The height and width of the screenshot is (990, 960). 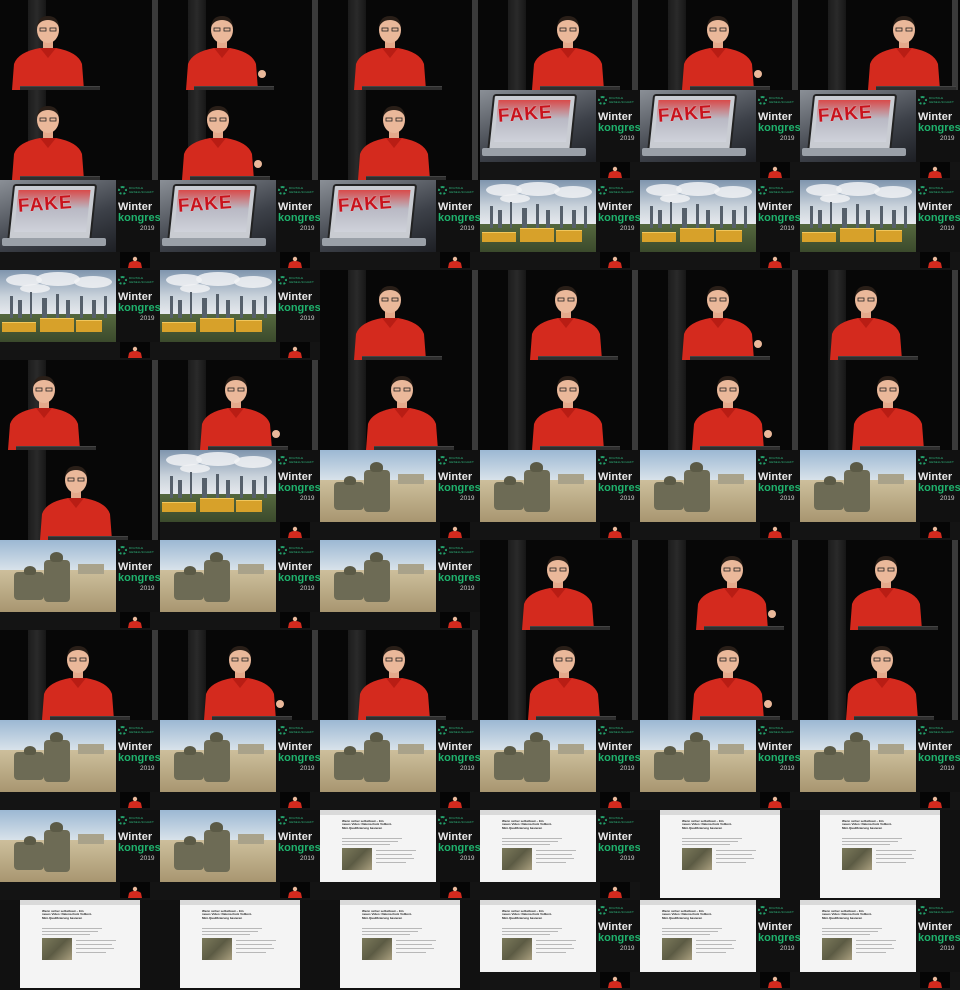 I want to click on logo-text: DIGITALE GESELLSCHAFT, so click(x=301, y=190).